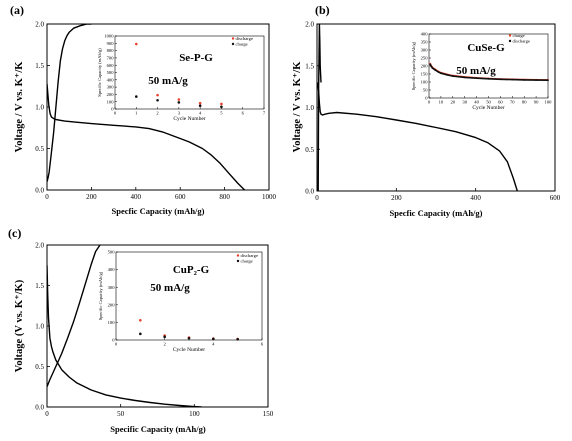 The height and width of the screenshot is (441, 572). I want to click on x-axis-label: Specfic Capacity (mAh/g), so click(157, 211).